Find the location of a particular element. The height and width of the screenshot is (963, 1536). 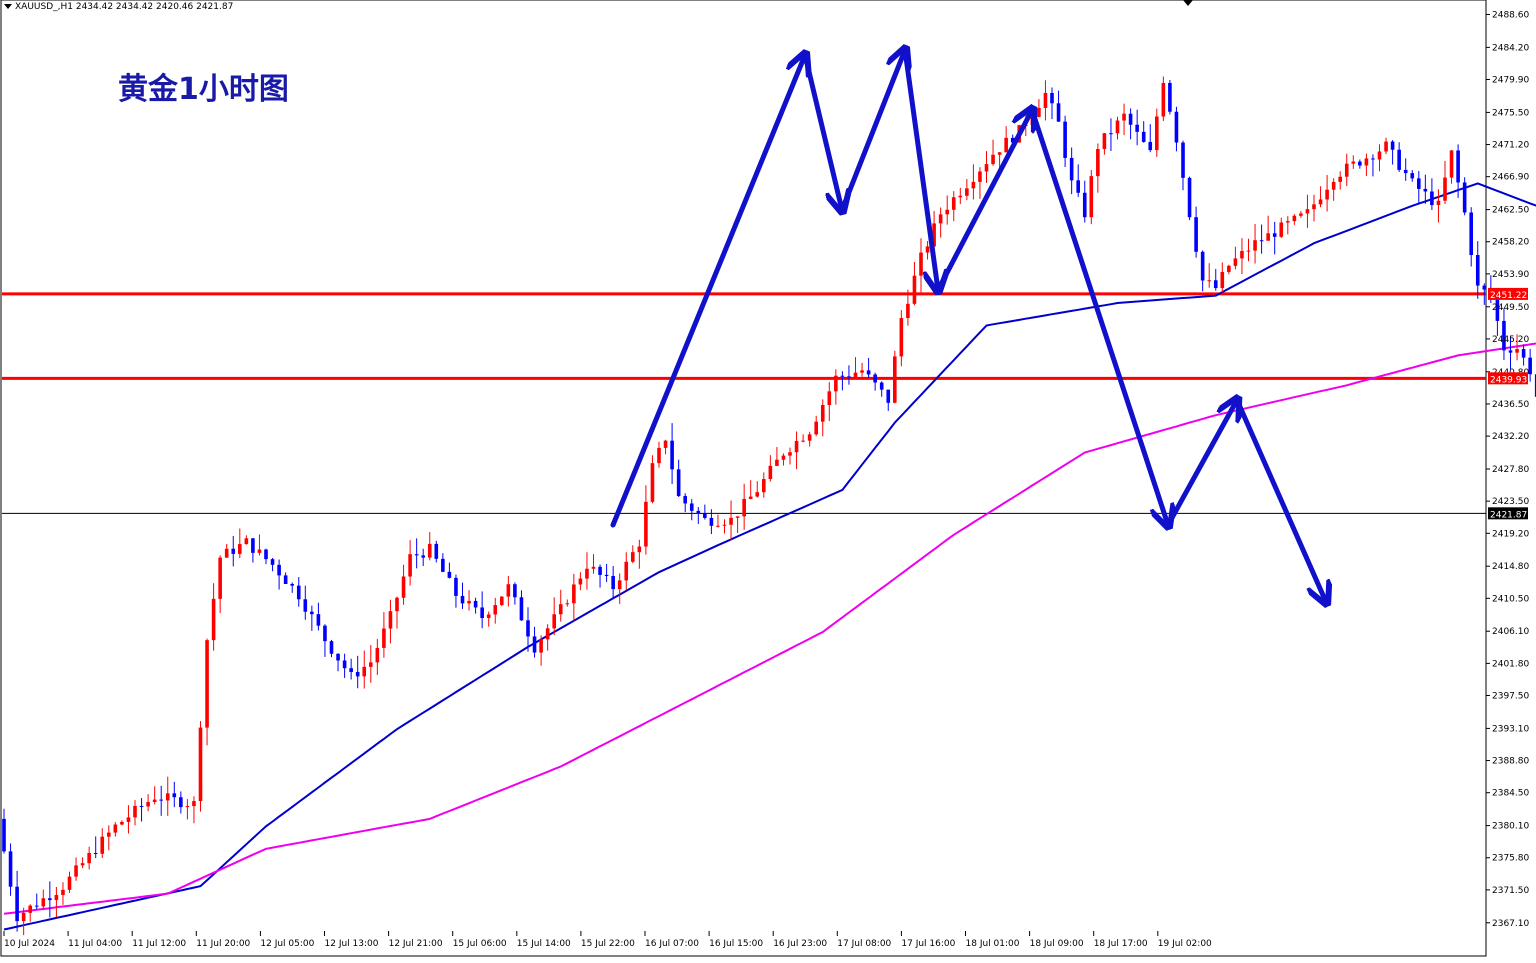

y-tick-label: 2479.90 is located at coordinates (1510, 81).